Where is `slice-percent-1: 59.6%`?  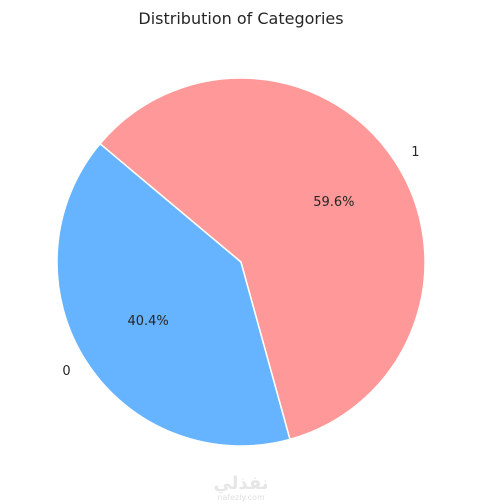
slice-percent-1: 59.6% is located at coordinates (333, 202).